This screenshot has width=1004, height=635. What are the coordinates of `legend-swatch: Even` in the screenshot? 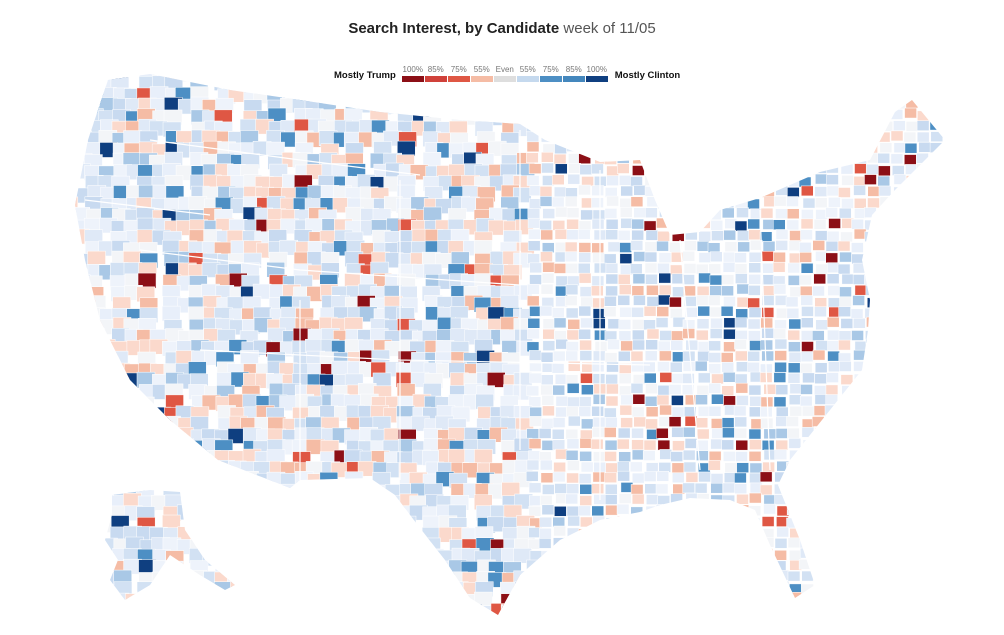 It's located at (504, 73).